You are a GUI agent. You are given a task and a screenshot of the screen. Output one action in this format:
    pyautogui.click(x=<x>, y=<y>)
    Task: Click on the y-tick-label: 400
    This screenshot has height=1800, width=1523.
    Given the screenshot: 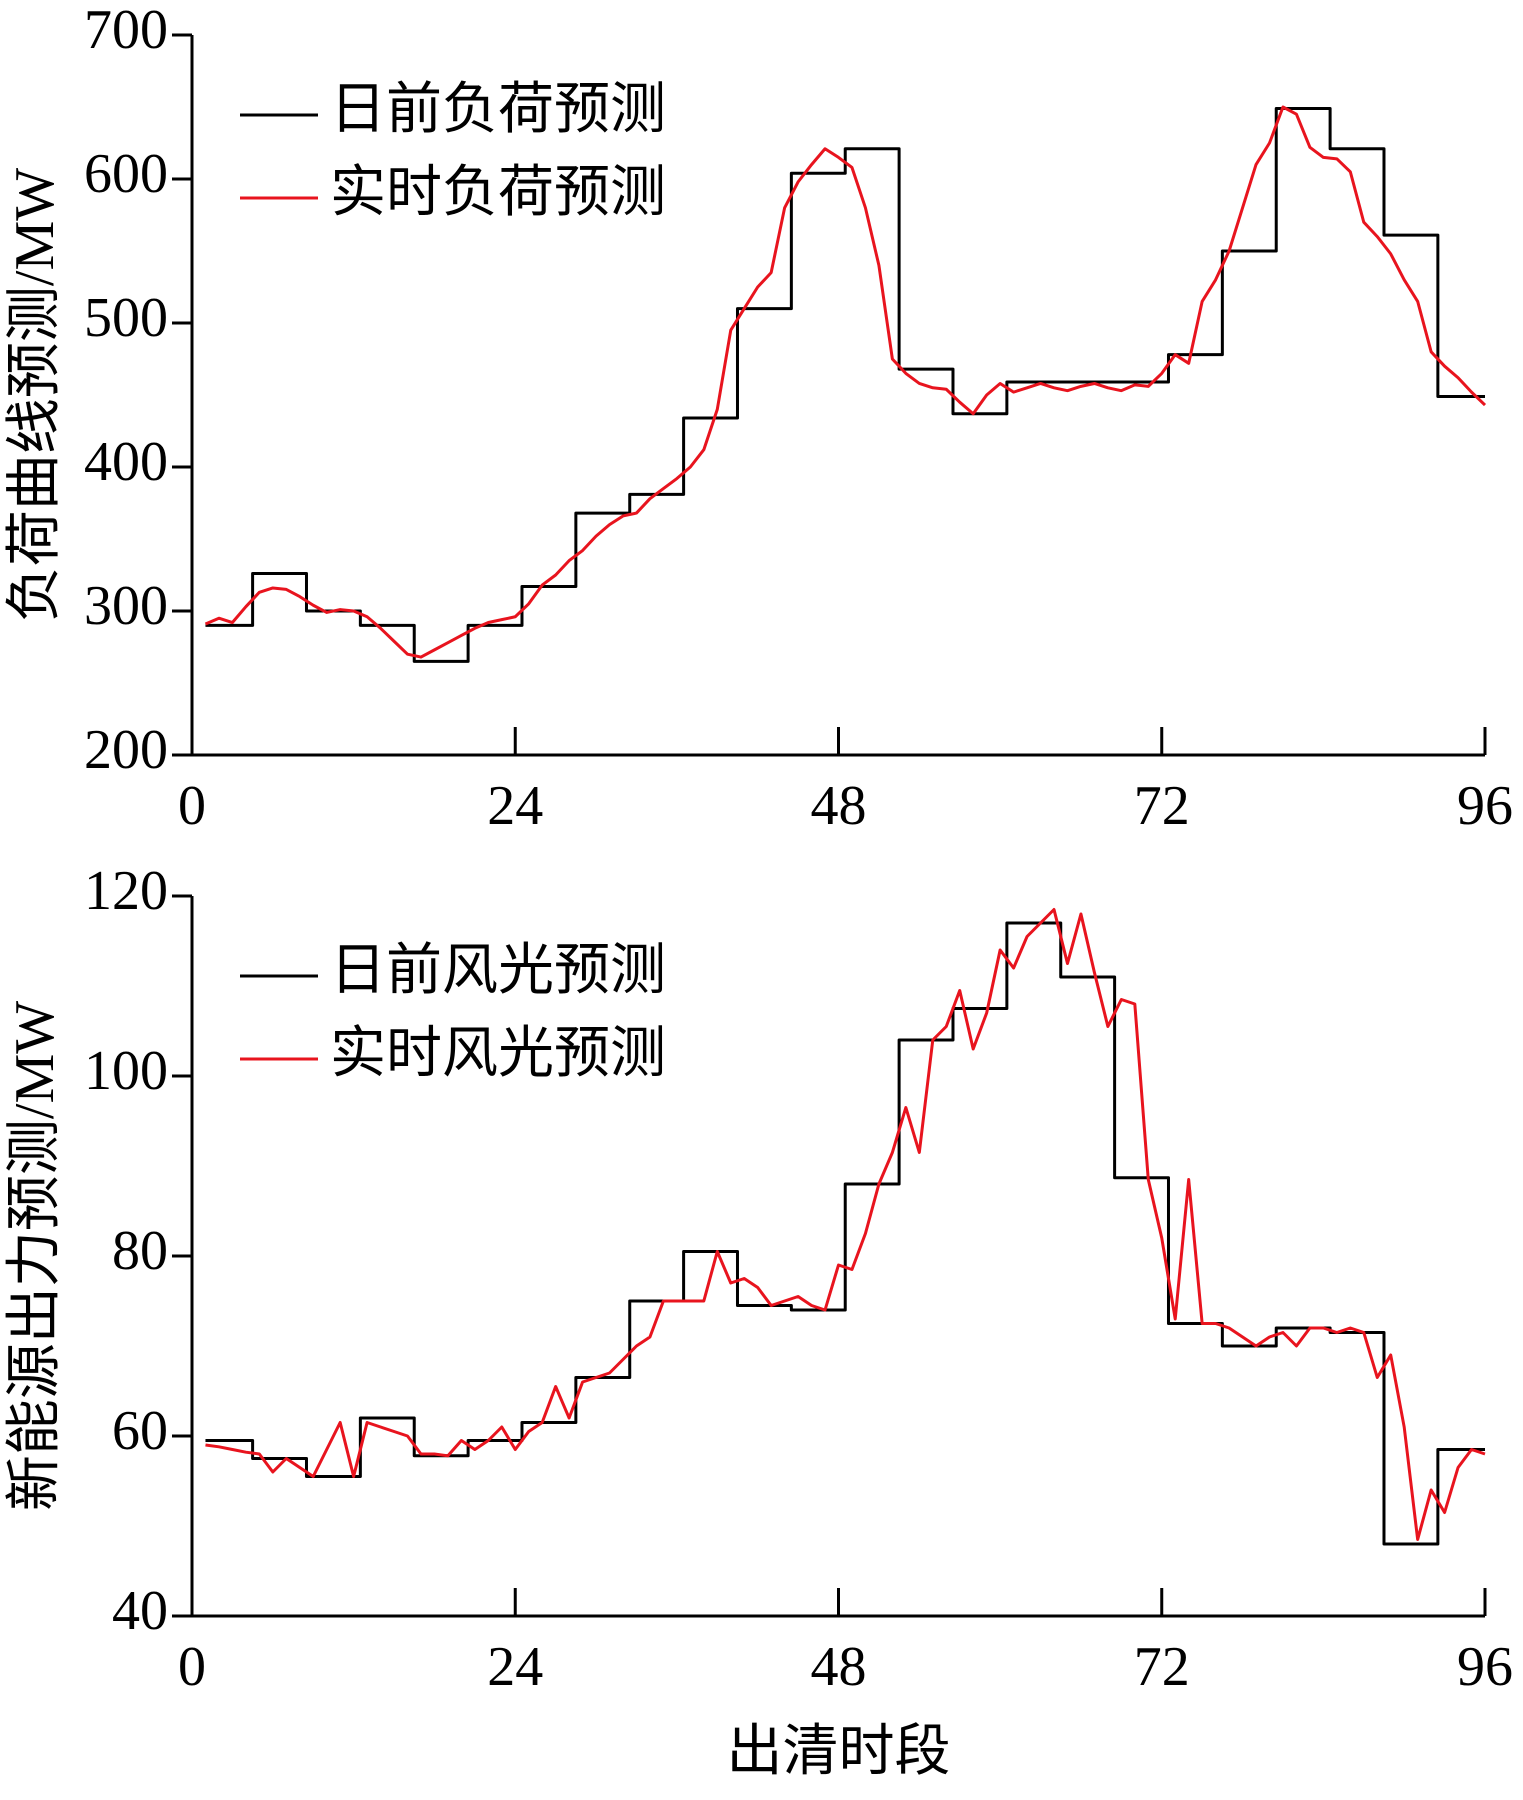 What is the action you would take?
    pyautogui.click(x=126, y=462)
    